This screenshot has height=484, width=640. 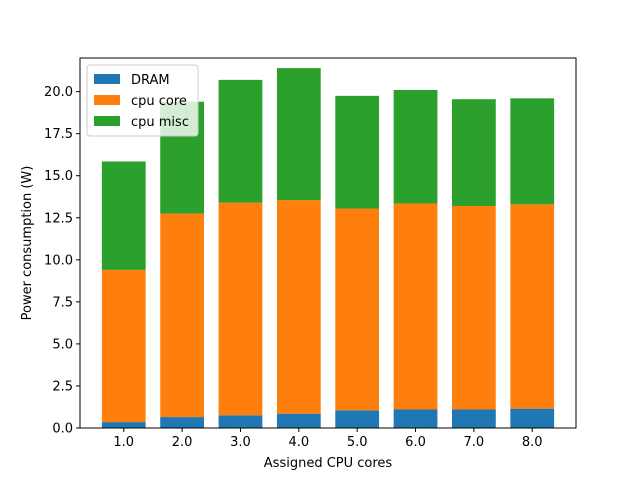 I want to click on y-tick-label: 15.0, so click(x=58, y=176).